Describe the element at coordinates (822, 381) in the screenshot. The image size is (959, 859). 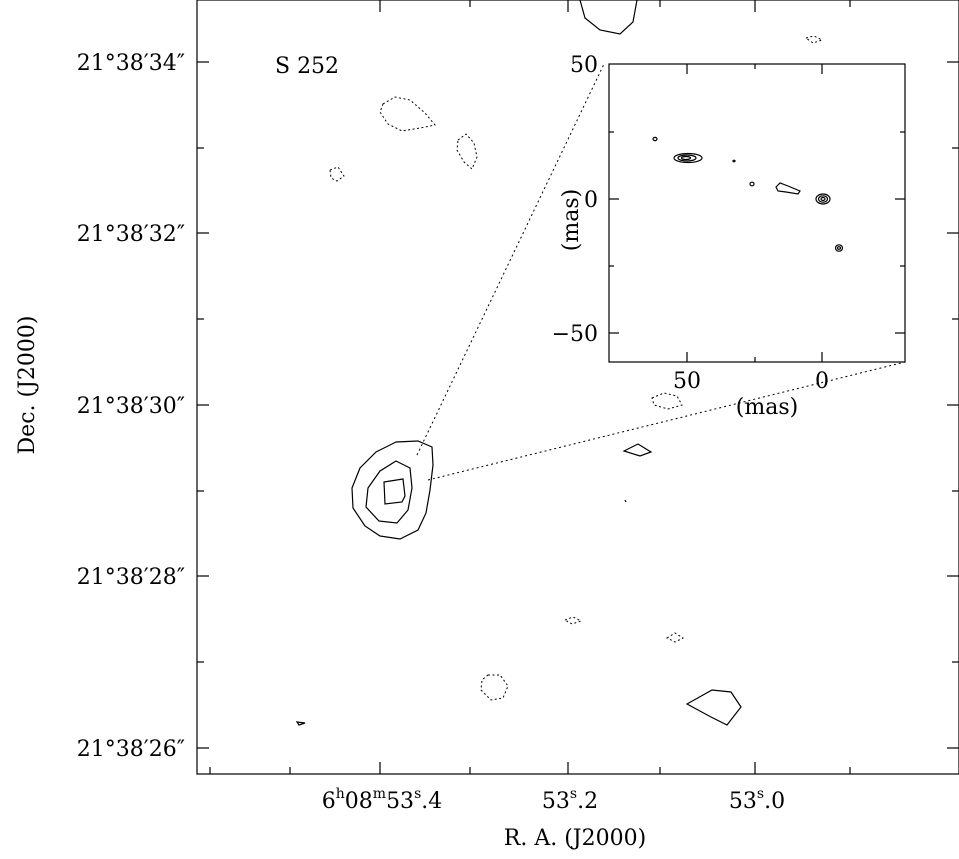
I see `inset-x-tick-0: 0` at that location.